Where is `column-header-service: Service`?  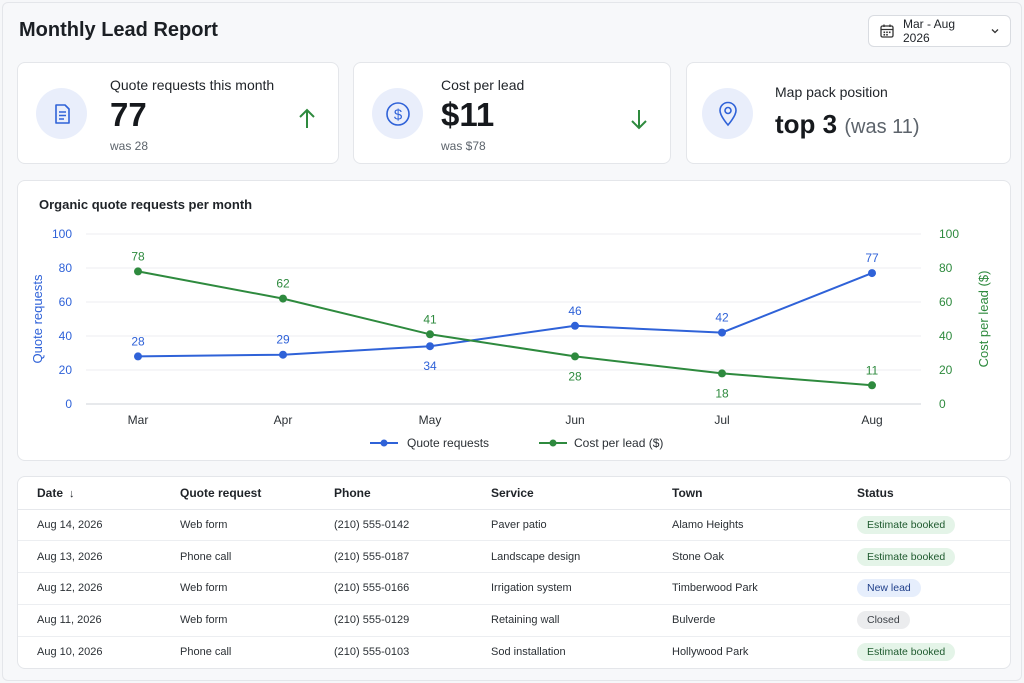 column-header-service: Service is located at coordinates (562, 493).